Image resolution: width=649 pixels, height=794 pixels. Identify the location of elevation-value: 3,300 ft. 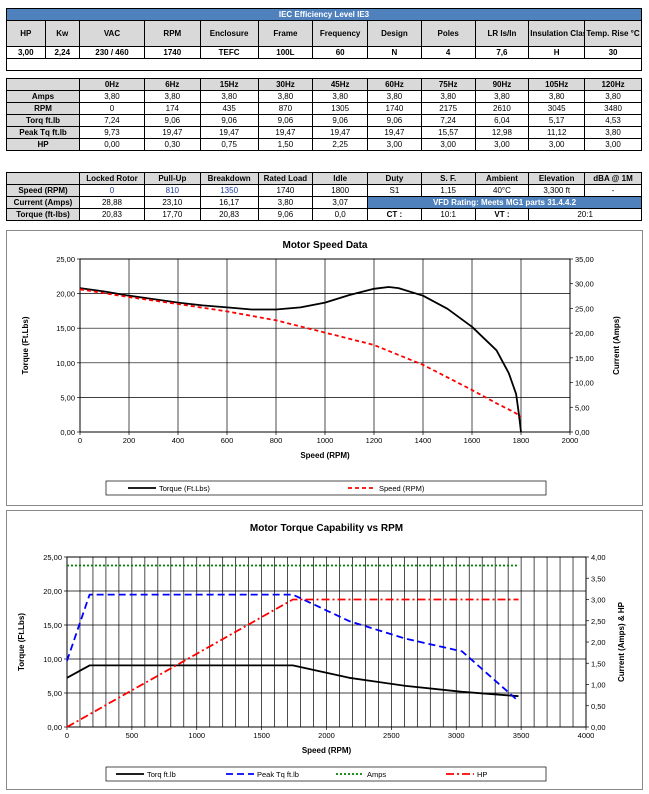
(557, 190).